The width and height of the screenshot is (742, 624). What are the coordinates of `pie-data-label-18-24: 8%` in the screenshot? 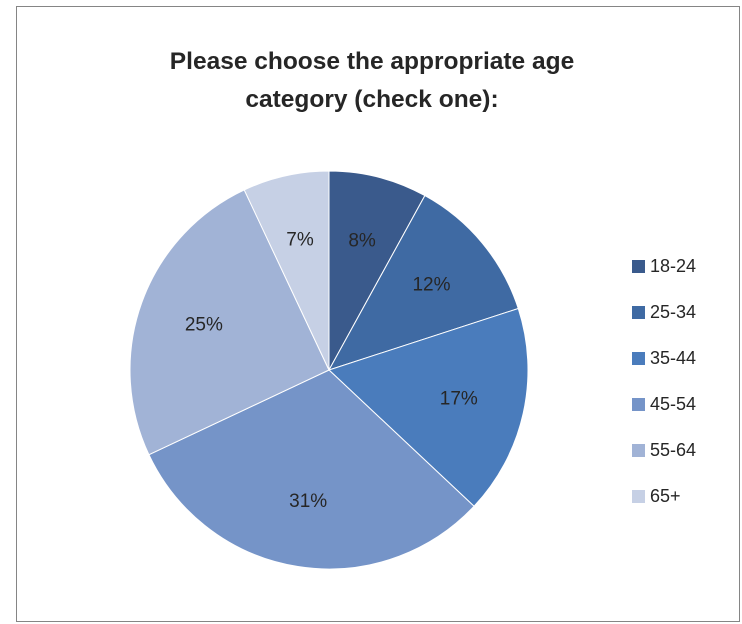 It's located at (362, 241).